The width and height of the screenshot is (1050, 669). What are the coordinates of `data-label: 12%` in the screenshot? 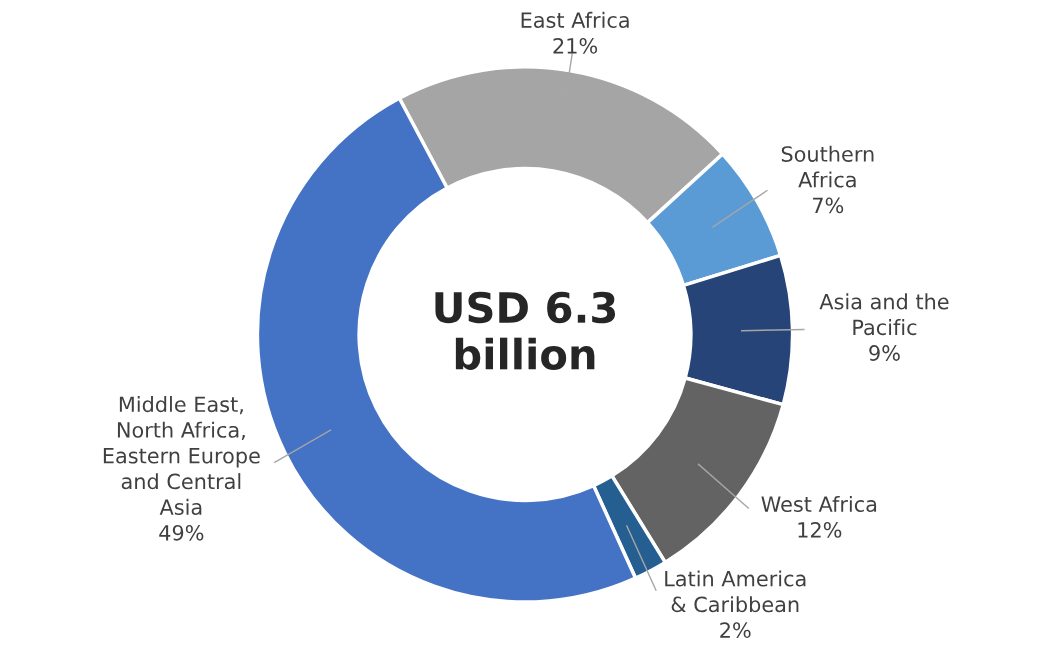 It's located at (820, 529).